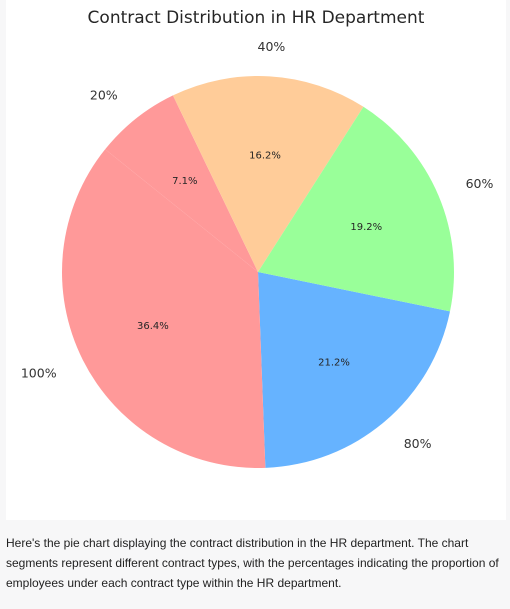  I want to click on slice-label: 80%, so click(418, 443).